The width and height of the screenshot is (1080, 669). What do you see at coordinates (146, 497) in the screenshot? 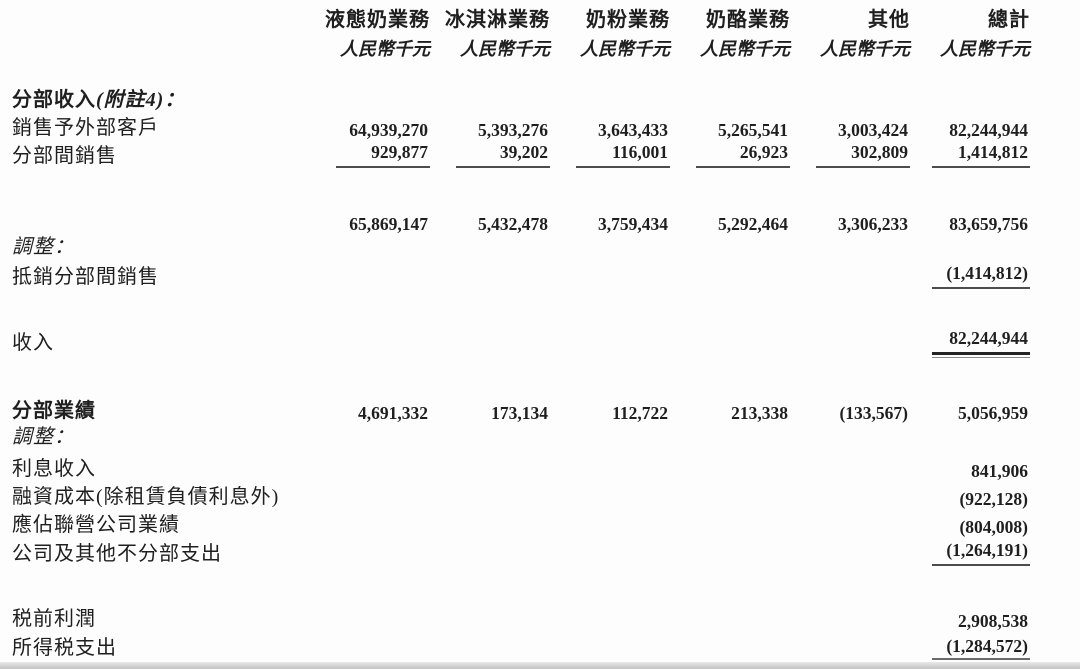
I see `row-label: 融資成本(除租賃負債利息外)` at bounding box center [146, 497].